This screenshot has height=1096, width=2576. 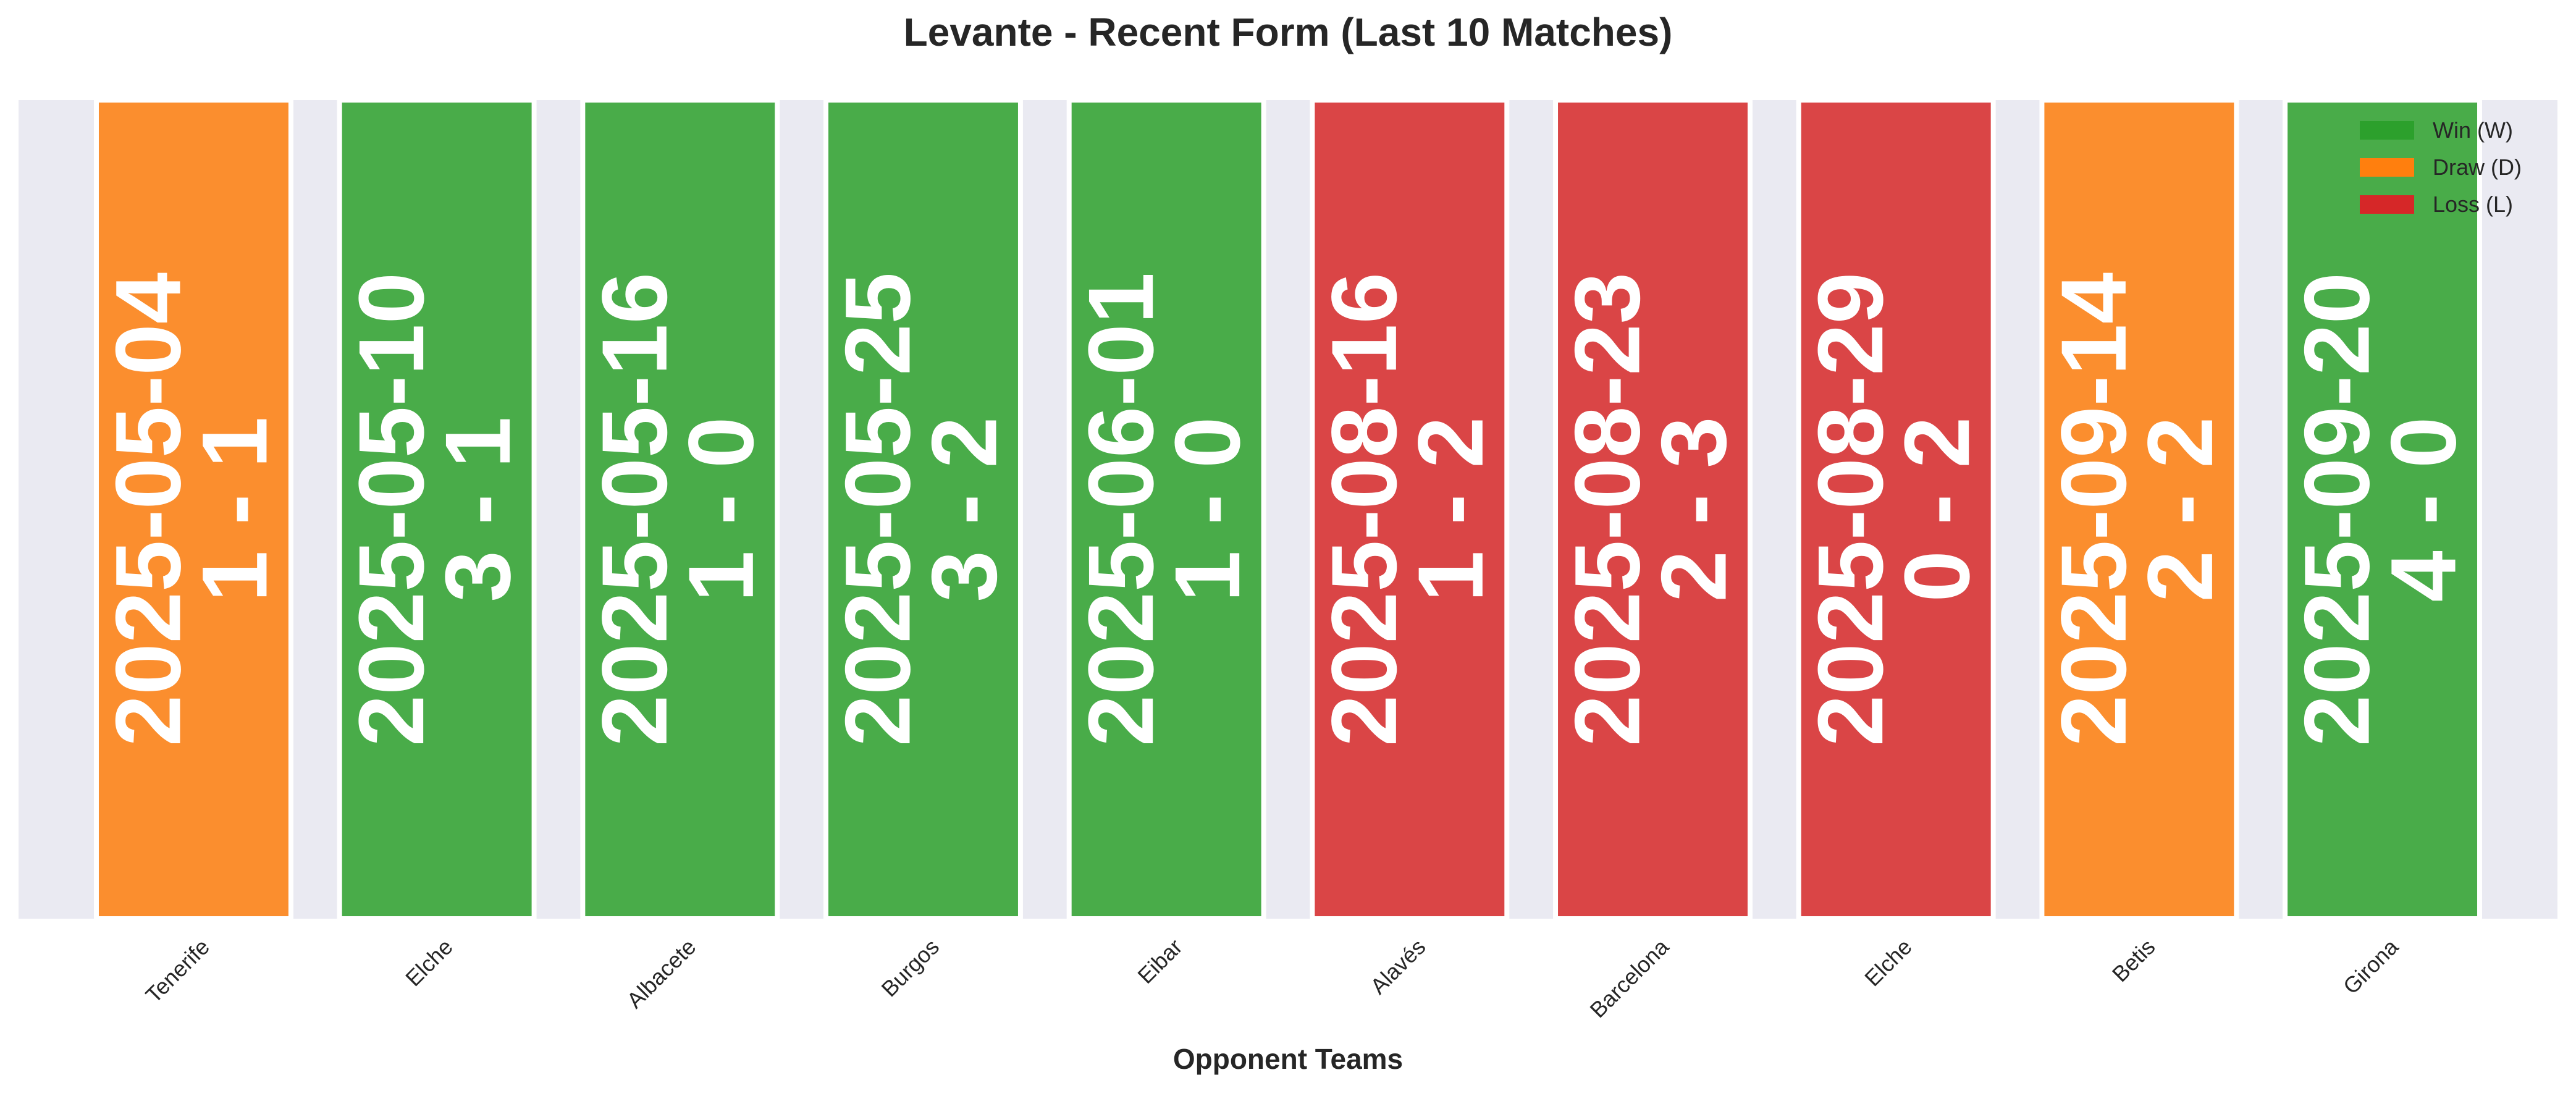 What do you see at coordinates (1120, 509) in the screenshot?
I see `bar-date-label: 2025-06-01` at bounding box center [1120, 509].